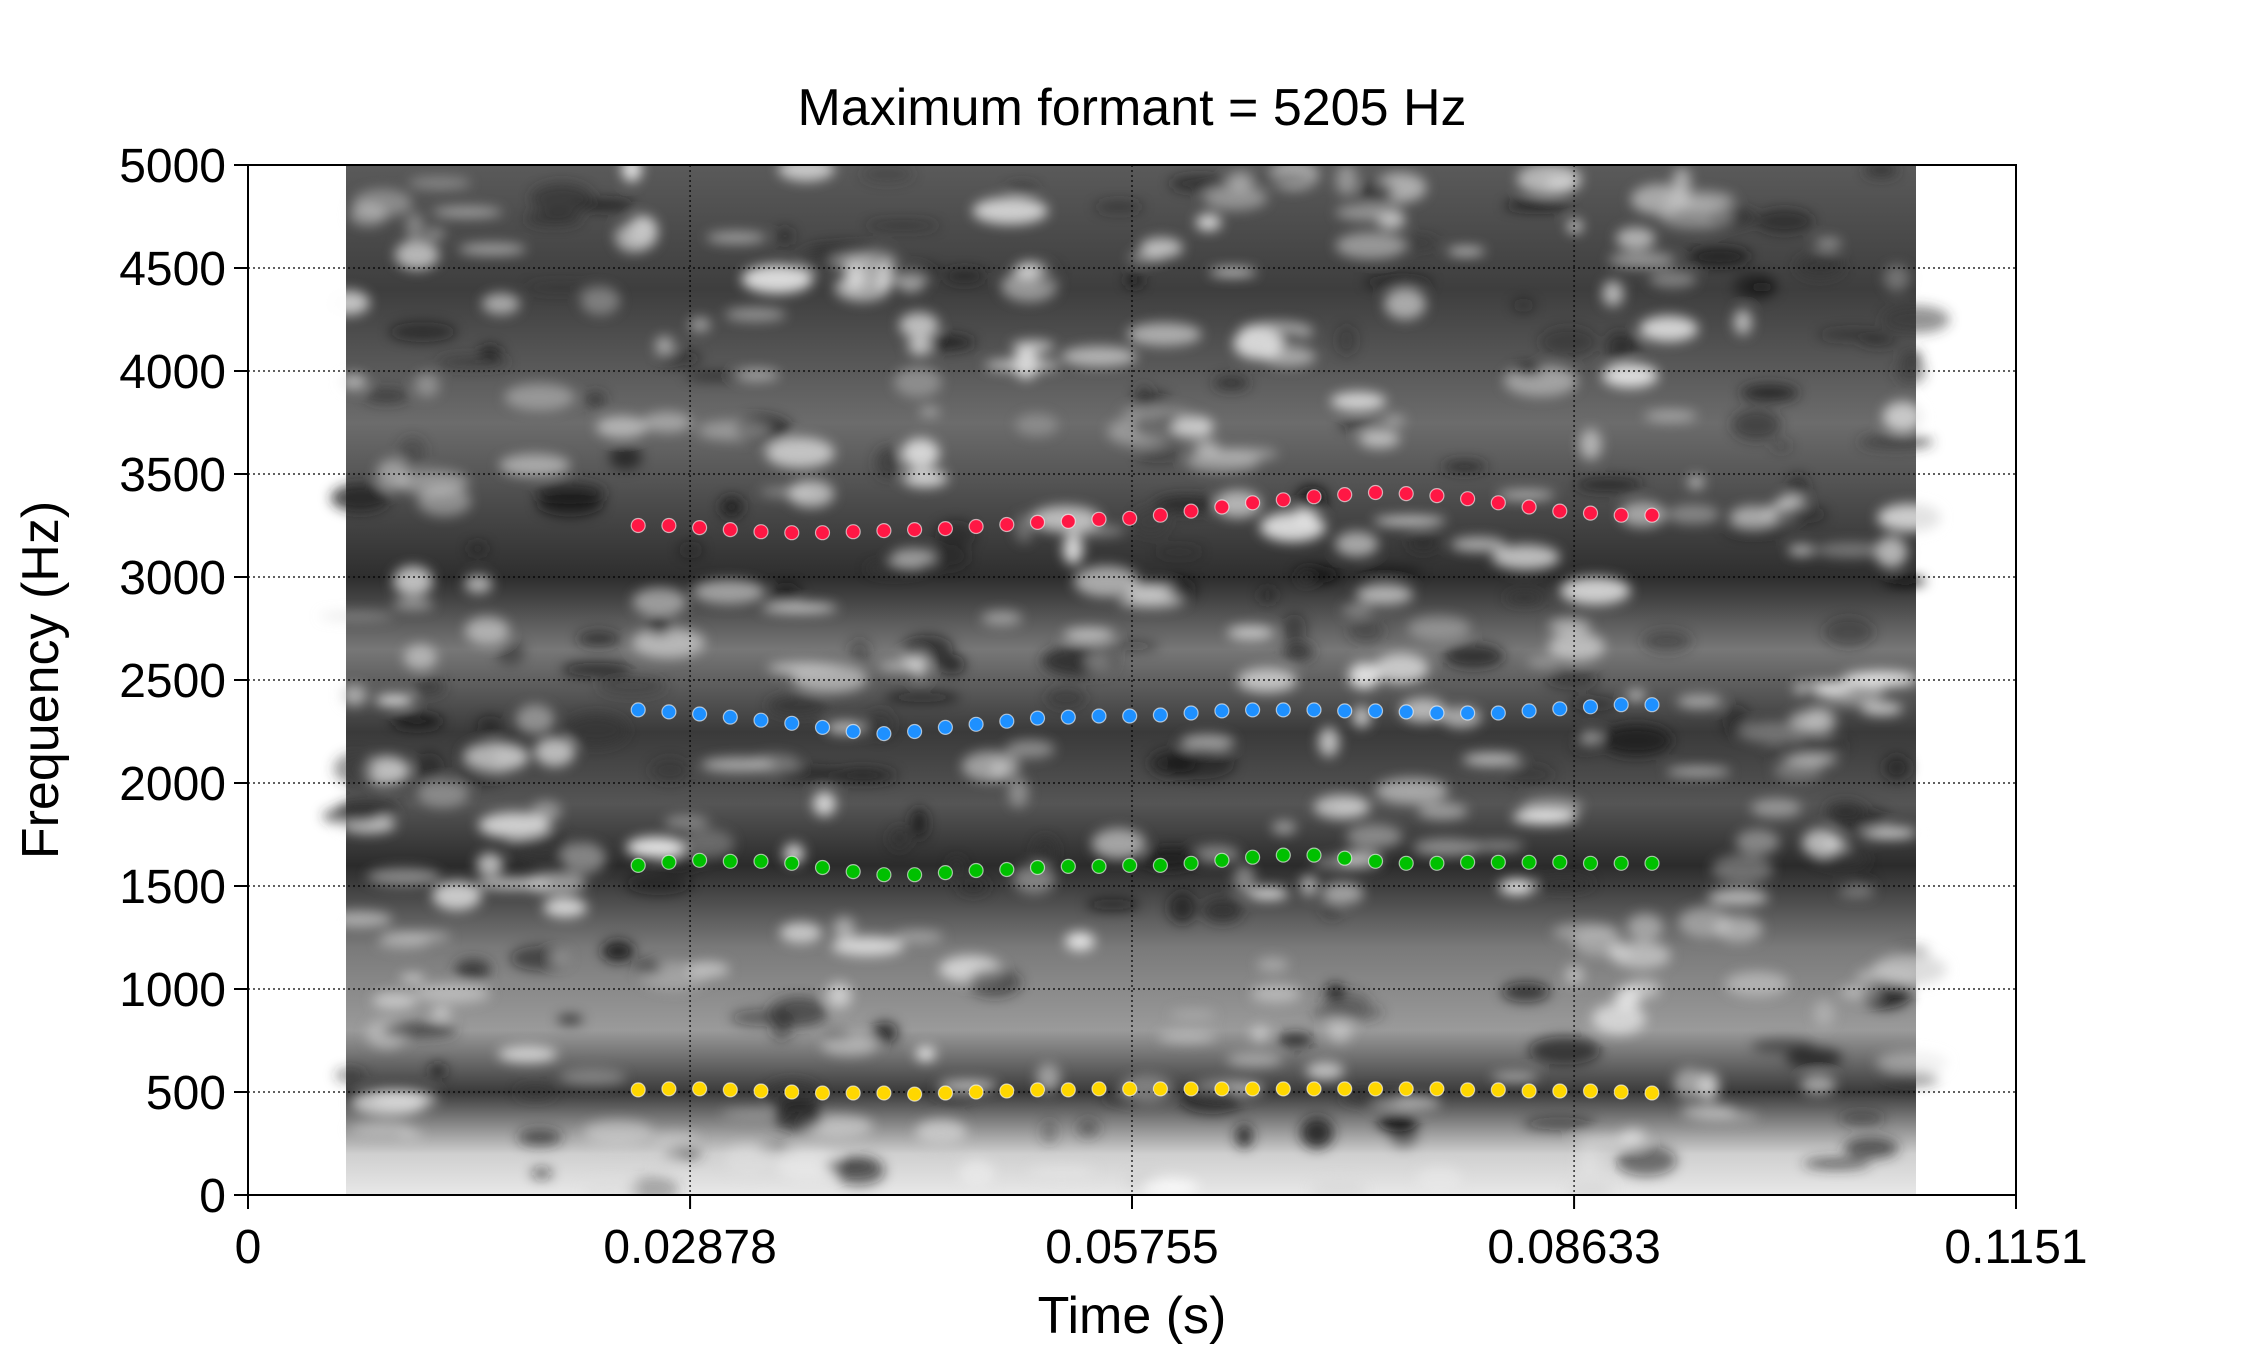 The image size is (2250, 1350). Describe the element at coordinates (2015, 1247) in the screenshot. I see `x-tick-label: 0.1151` at that location.